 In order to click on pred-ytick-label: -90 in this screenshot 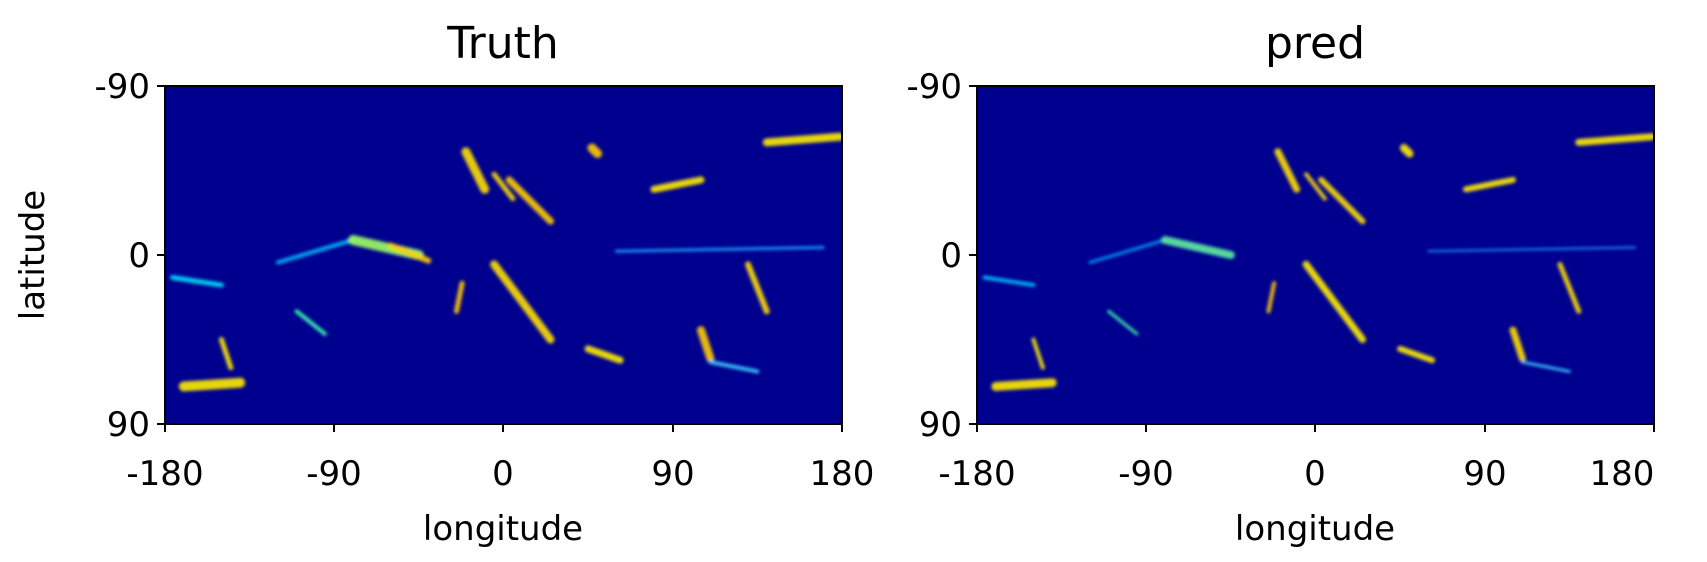, I will do `click(934, 87)`.